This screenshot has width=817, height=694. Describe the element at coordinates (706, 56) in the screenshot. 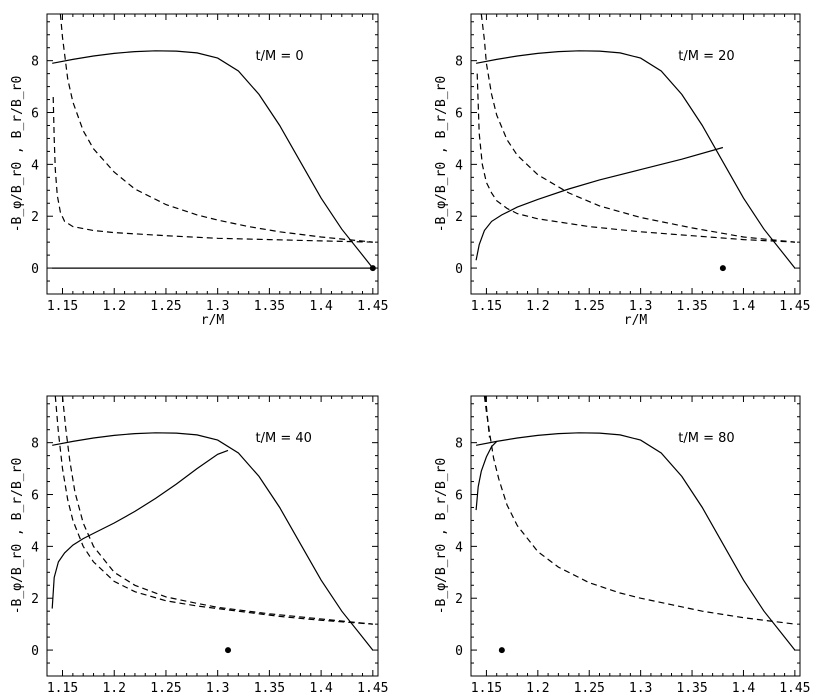

I see `time-annotation: t/M = 20` at that location.